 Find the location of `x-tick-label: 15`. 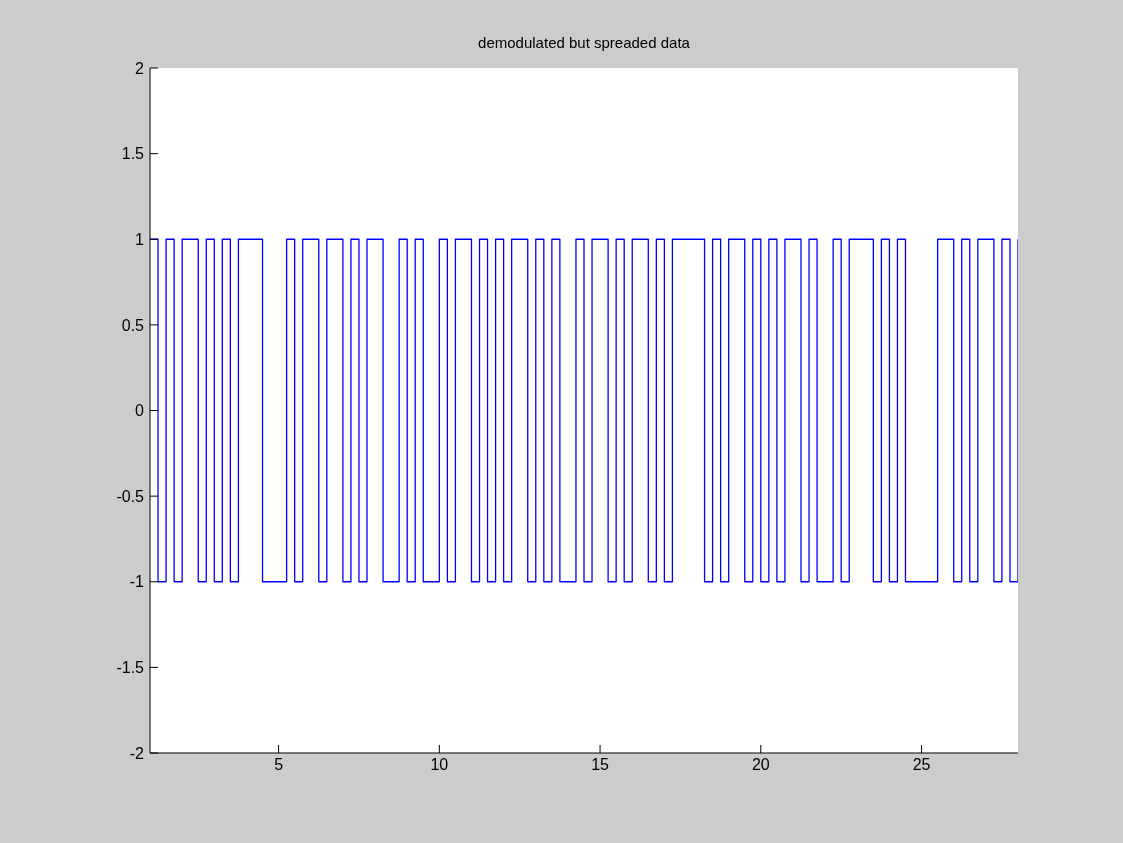

x-tick-label: 15 is located at coordinates (600, 765).